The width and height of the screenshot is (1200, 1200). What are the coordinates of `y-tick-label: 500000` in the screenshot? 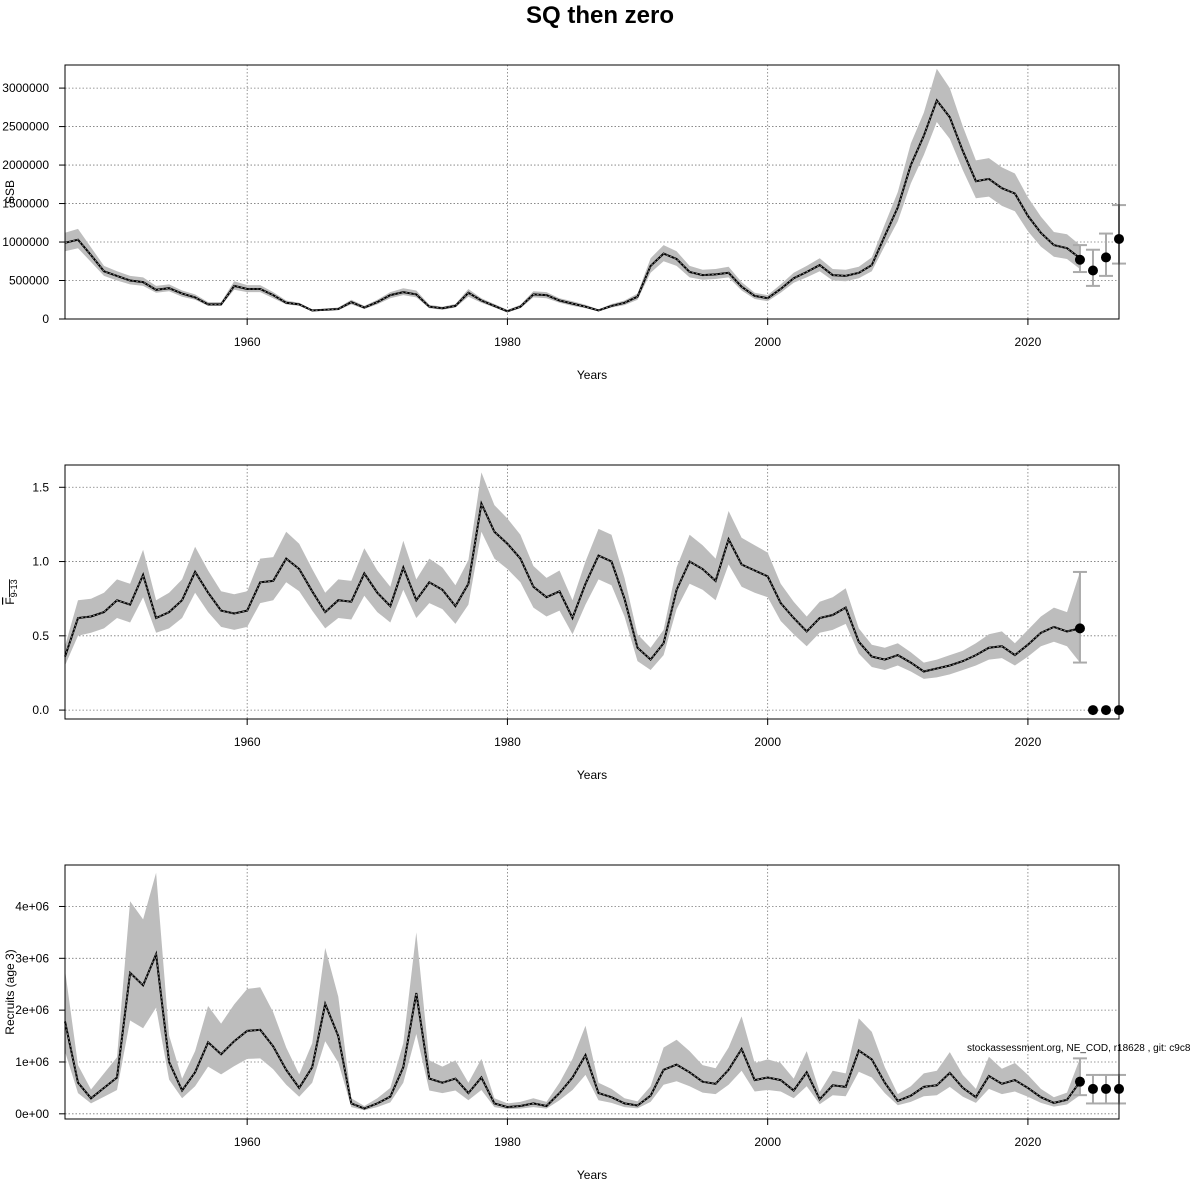 It's located at (29, 281).